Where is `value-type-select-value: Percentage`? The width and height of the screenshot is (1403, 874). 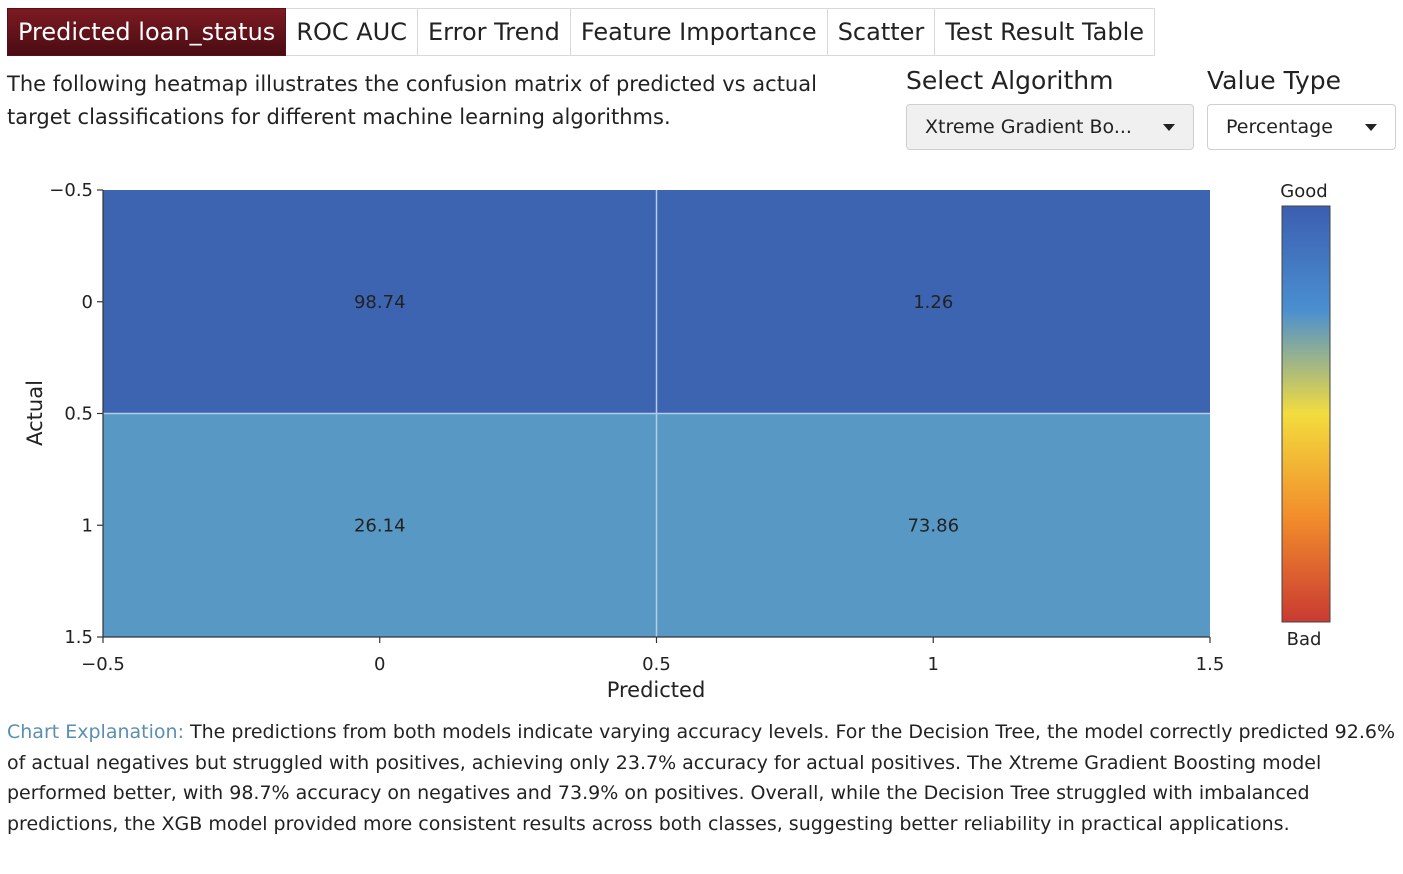 value-type-select-value: Percentage is located at coordinates (1279, 127).